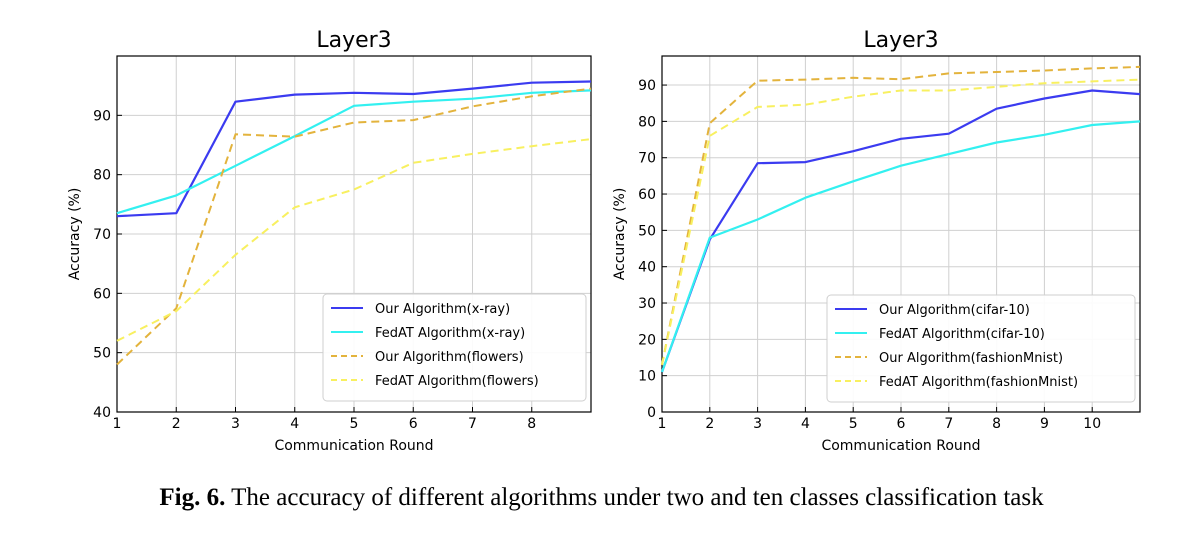 This screenshot has width=1203, height=538. Describe the element at coordinates (978, 382) in the screenshot. I see `legend-label-3: FedAT Algorithm(fashionMnist)` at that location.